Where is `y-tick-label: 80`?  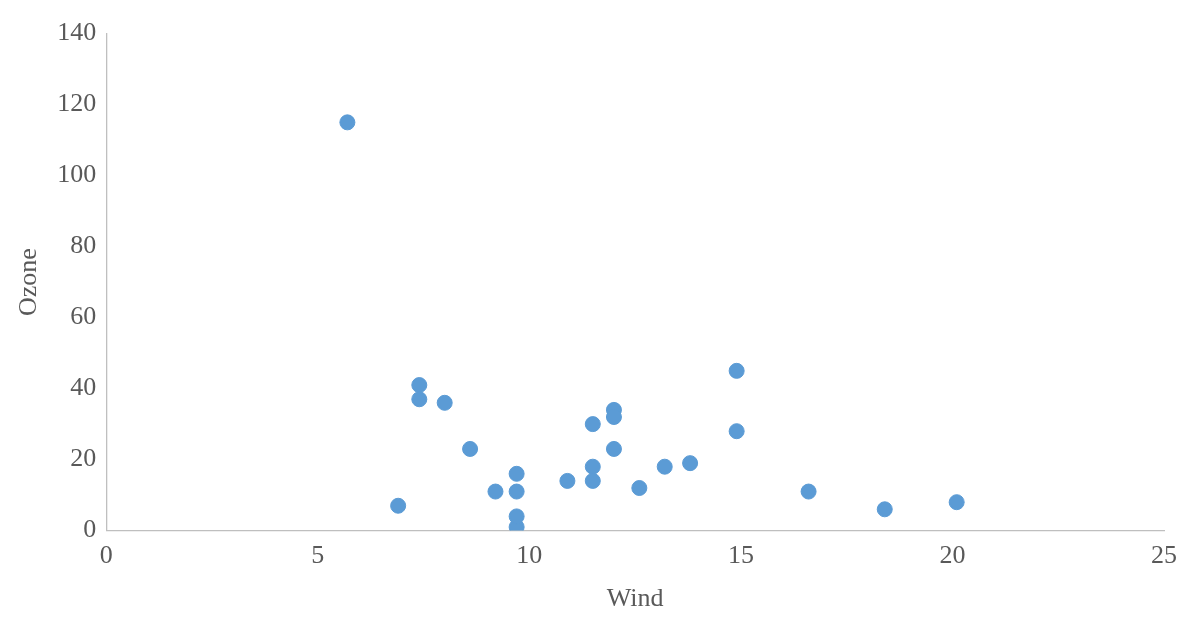 y-tick-label: 80 is located at coordinates (83, 245).